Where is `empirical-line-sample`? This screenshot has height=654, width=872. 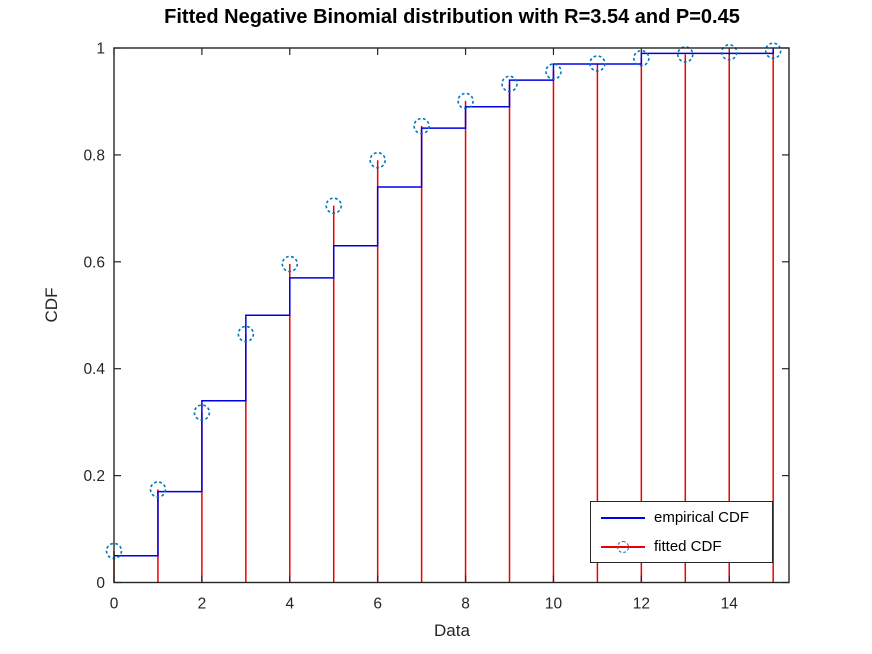 empirical-line-sample is located at coordinates (623, 517).